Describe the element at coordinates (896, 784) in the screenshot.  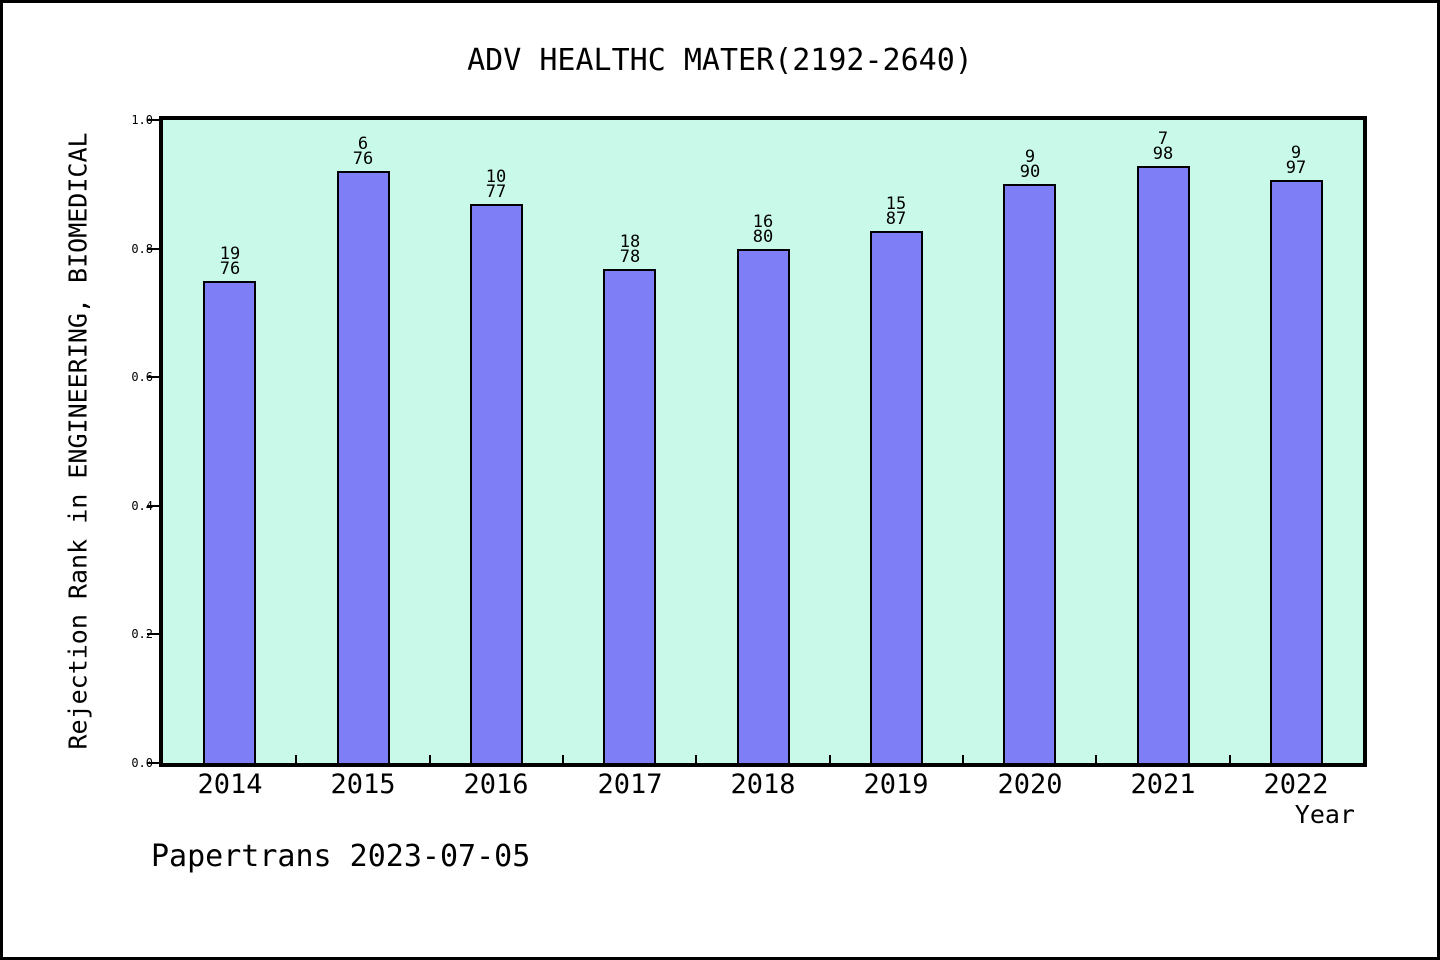
I see `x-tick-label-2019: 2019` at that location.